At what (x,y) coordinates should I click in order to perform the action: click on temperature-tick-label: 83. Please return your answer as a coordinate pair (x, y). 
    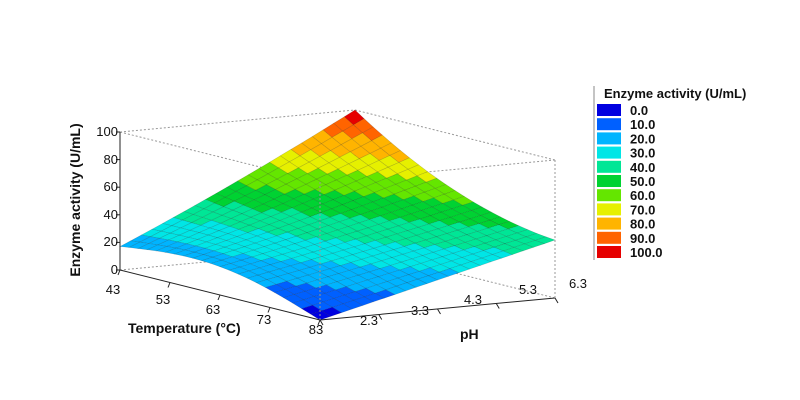
    Looking at the image, I should click on (316, 329).